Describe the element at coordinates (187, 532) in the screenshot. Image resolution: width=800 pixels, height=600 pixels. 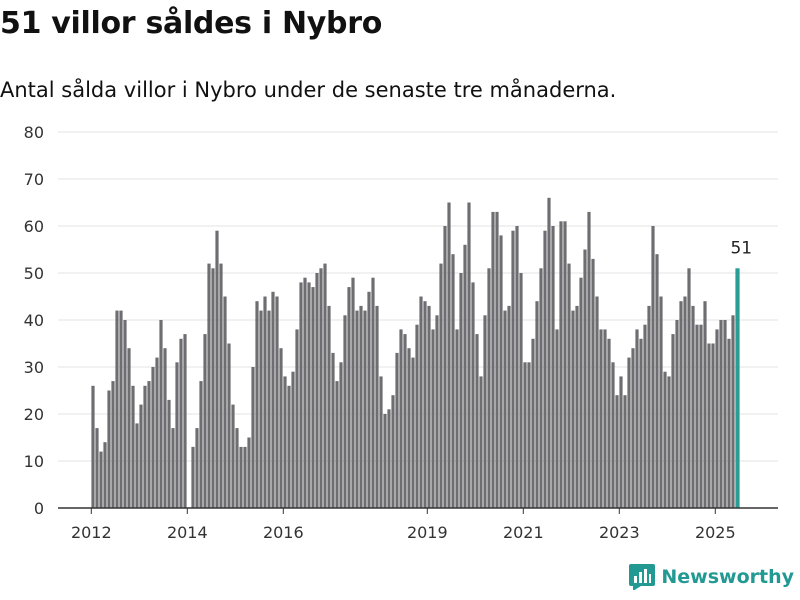
I see `x-tick-label: 2014` at that location.